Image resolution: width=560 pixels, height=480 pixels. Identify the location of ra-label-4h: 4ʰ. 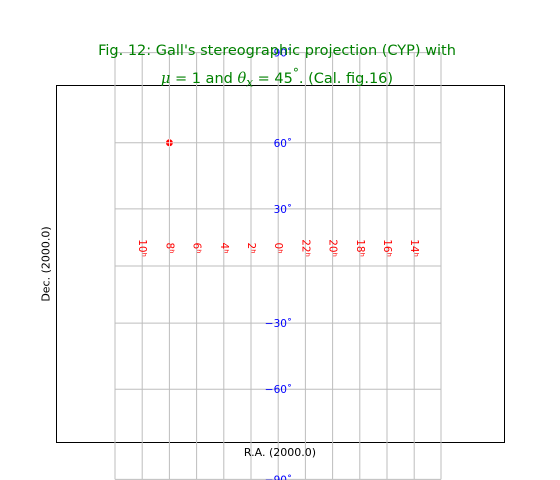
(224, 248).